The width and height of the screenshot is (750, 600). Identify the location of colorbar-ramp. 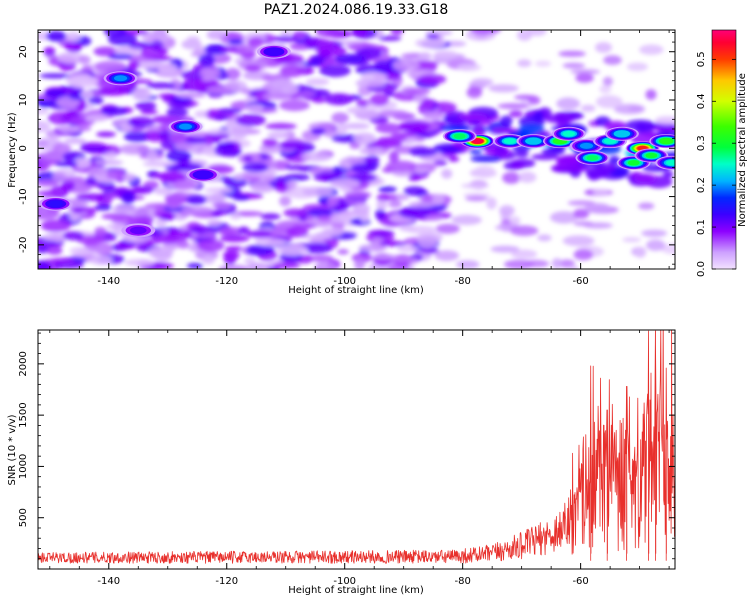
(724, 149).